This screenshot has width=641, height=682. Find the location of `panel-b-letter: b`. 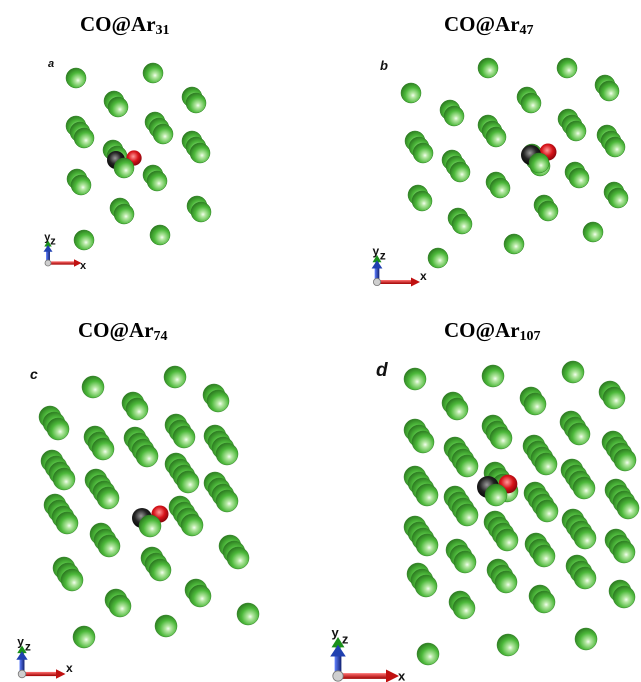

panel-b-letter: b is located at coordinates (384, 65).